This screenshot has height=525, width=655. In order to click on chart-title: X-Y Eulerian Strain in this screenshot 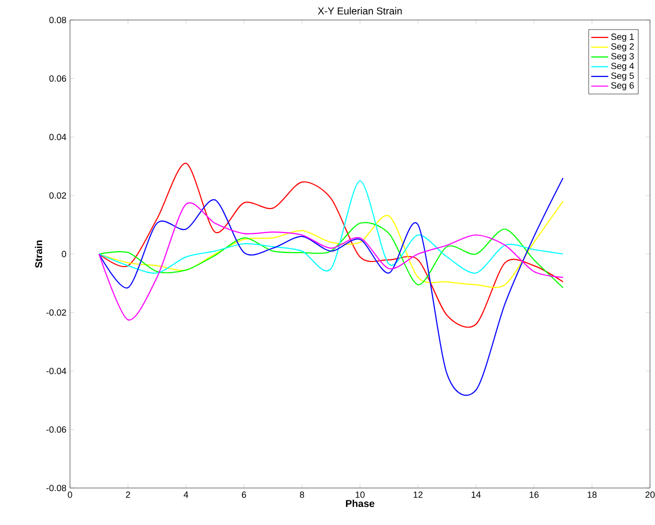, I will do `click(360, 10)`.